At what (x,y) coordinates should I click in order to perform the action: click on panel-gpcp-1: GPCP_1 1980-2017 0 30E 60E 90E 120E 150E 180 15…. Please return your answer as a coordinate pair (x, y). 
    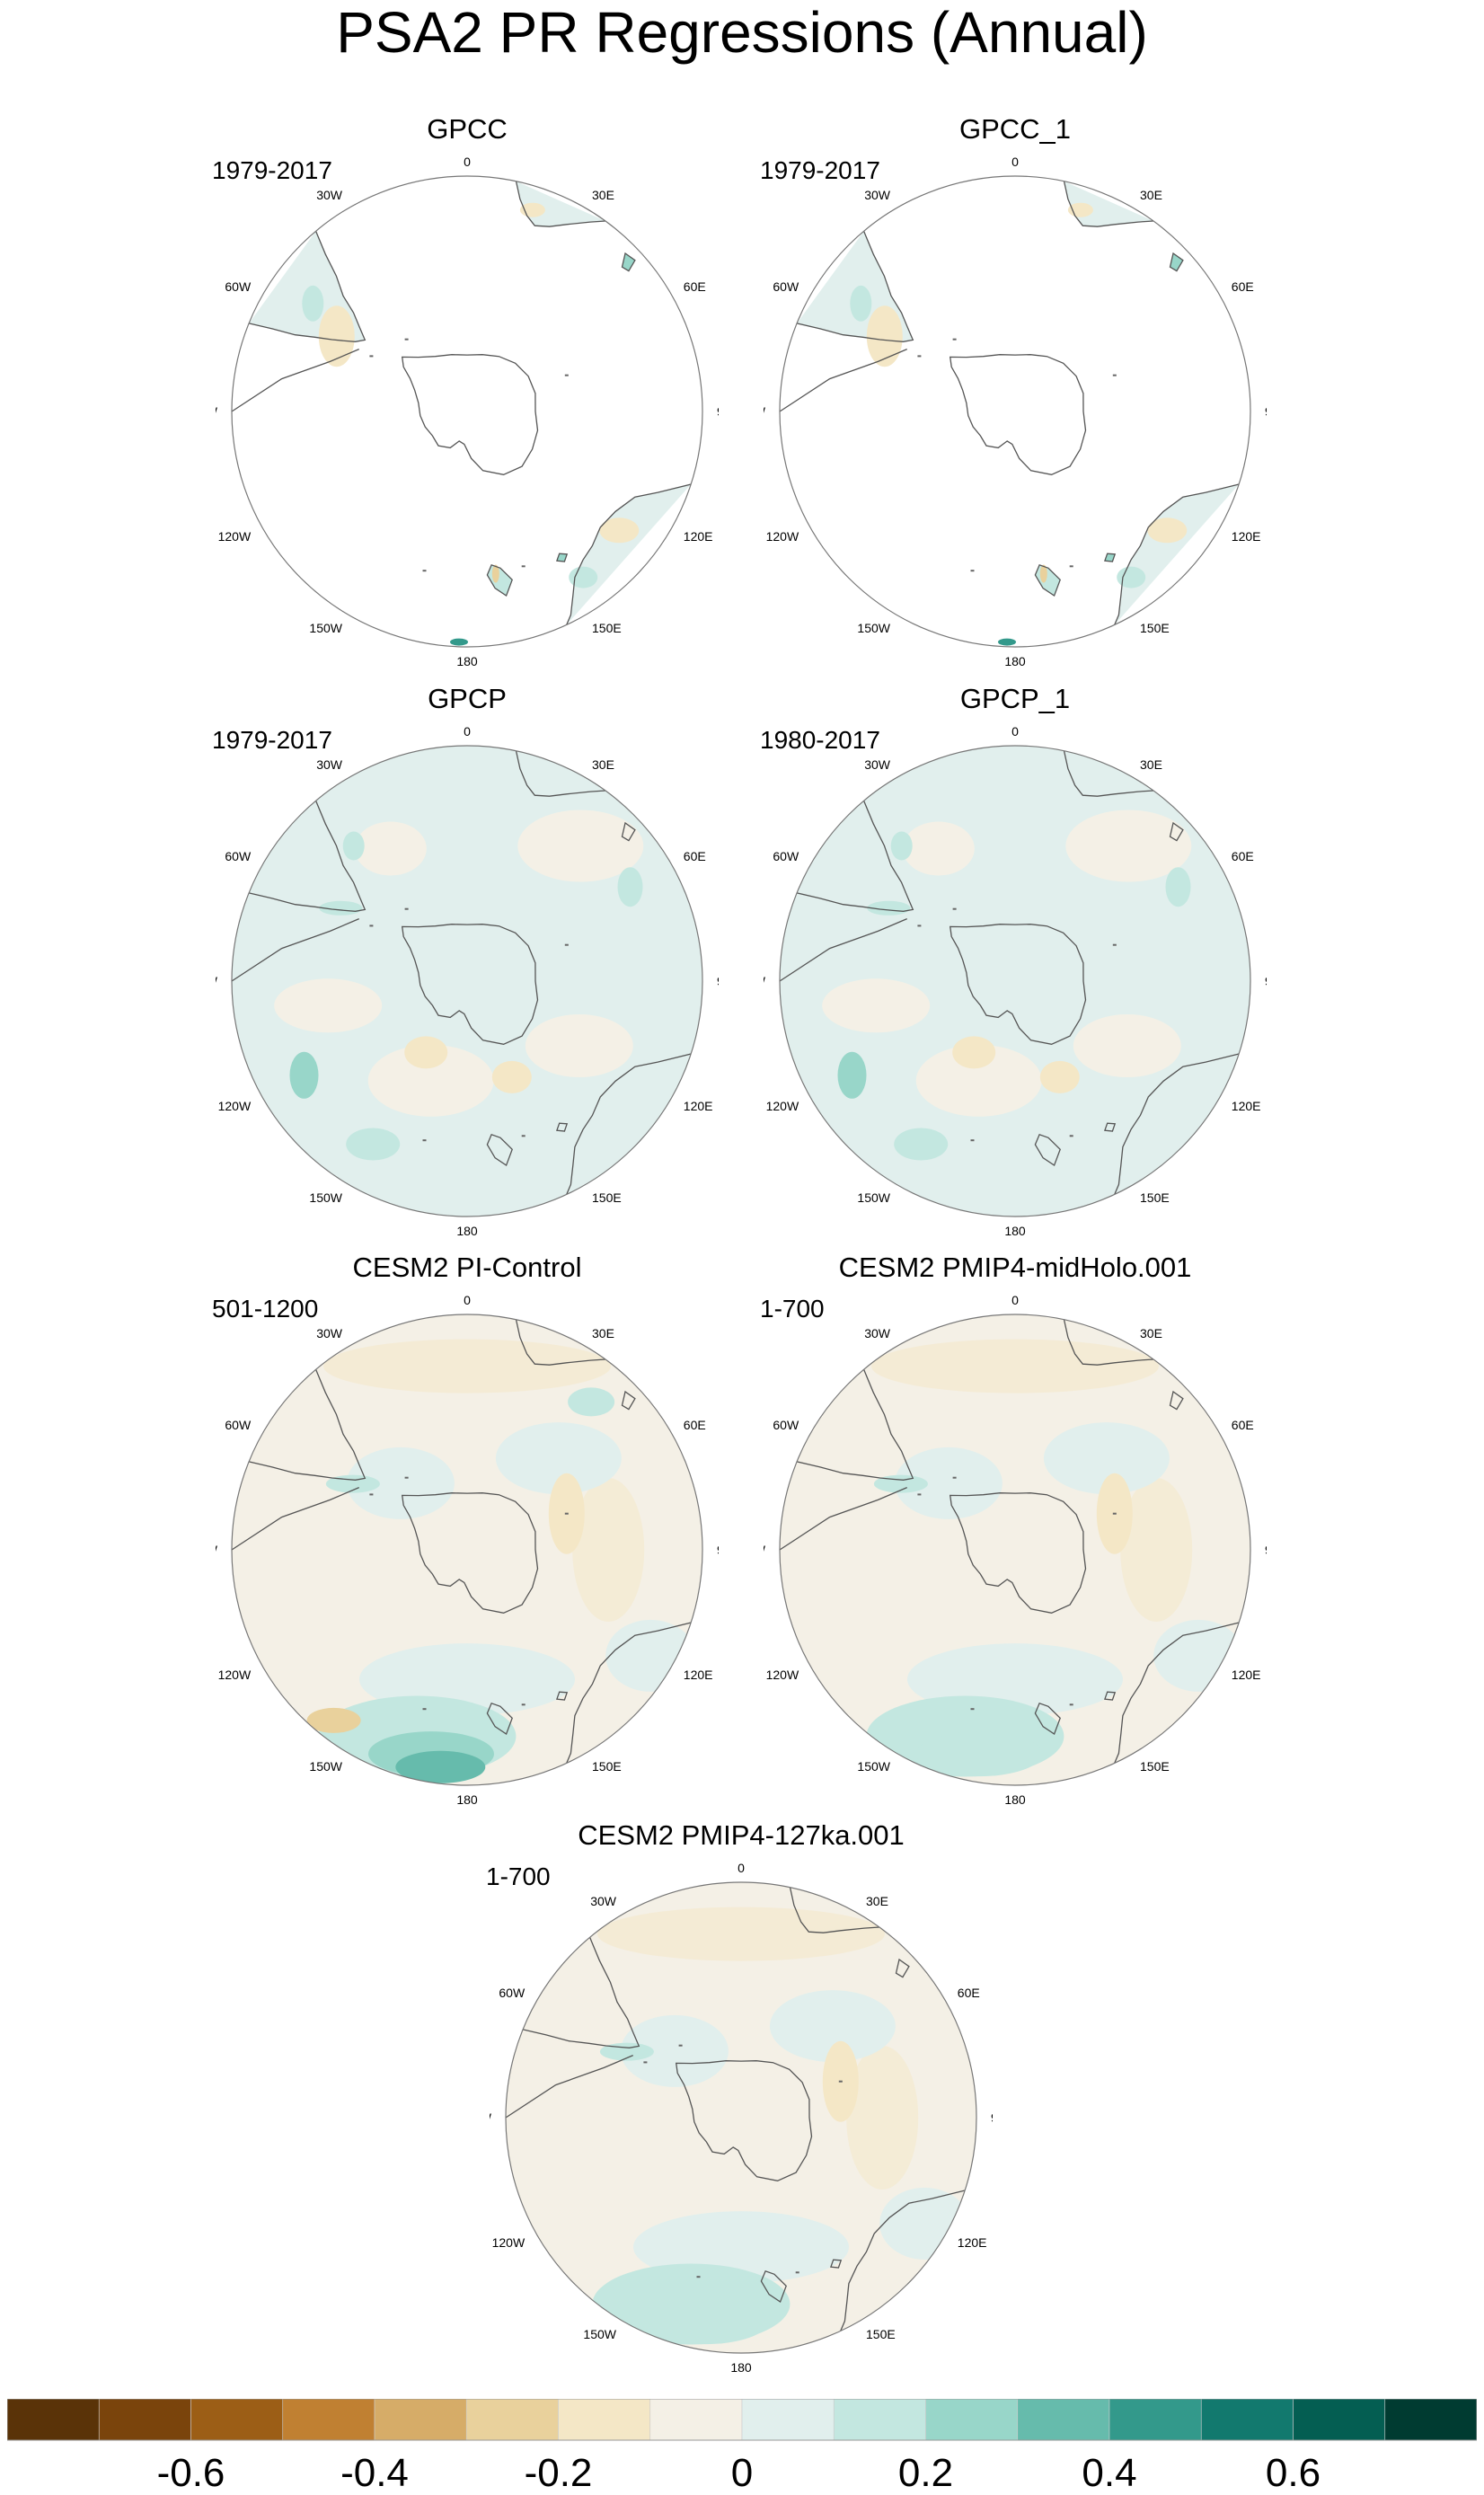
    Looking at the image, I should click on (1013, 961).